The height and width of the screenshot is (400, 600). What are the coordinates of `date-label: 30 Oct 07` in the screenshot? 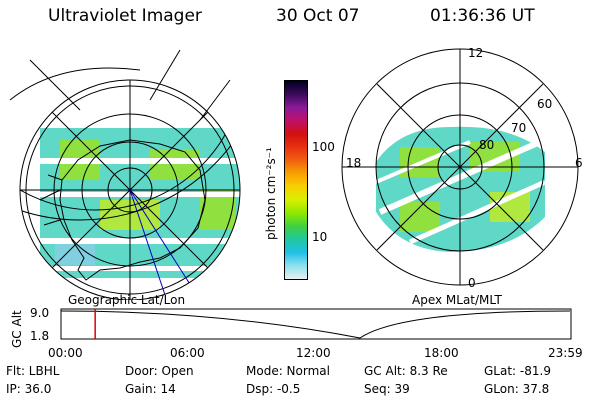 It's located at (318, 16).